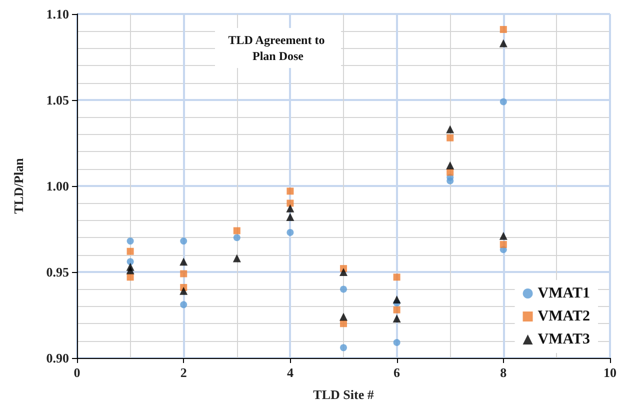  What do you see at coordinates (58, 100) in the screenshot?
I see `y-tick-label: 1.05` at bounding box center [58, 100].